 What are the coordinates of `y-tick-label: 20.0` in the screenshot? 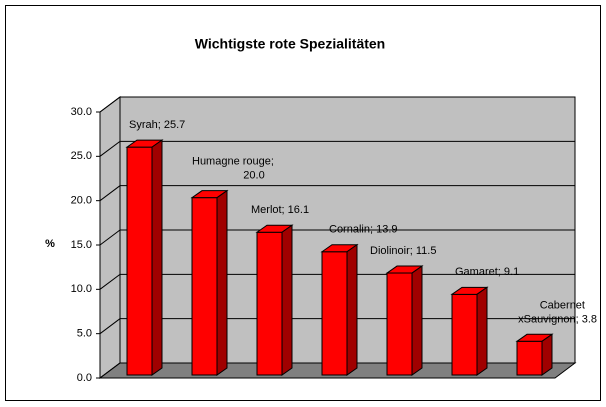 It's located at (81, 201).